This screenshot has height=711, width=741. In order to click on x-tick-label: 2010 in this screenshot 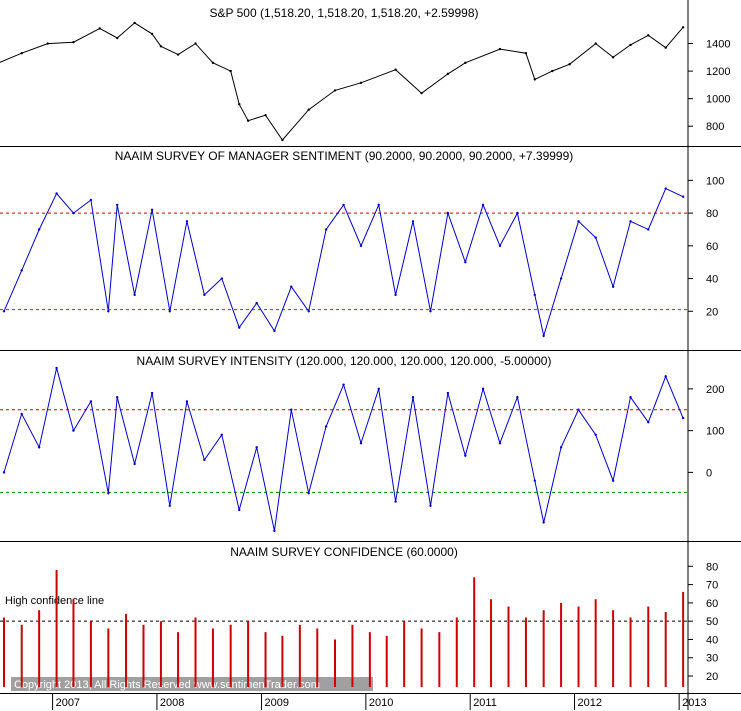, I will do `click(381, 703)`.